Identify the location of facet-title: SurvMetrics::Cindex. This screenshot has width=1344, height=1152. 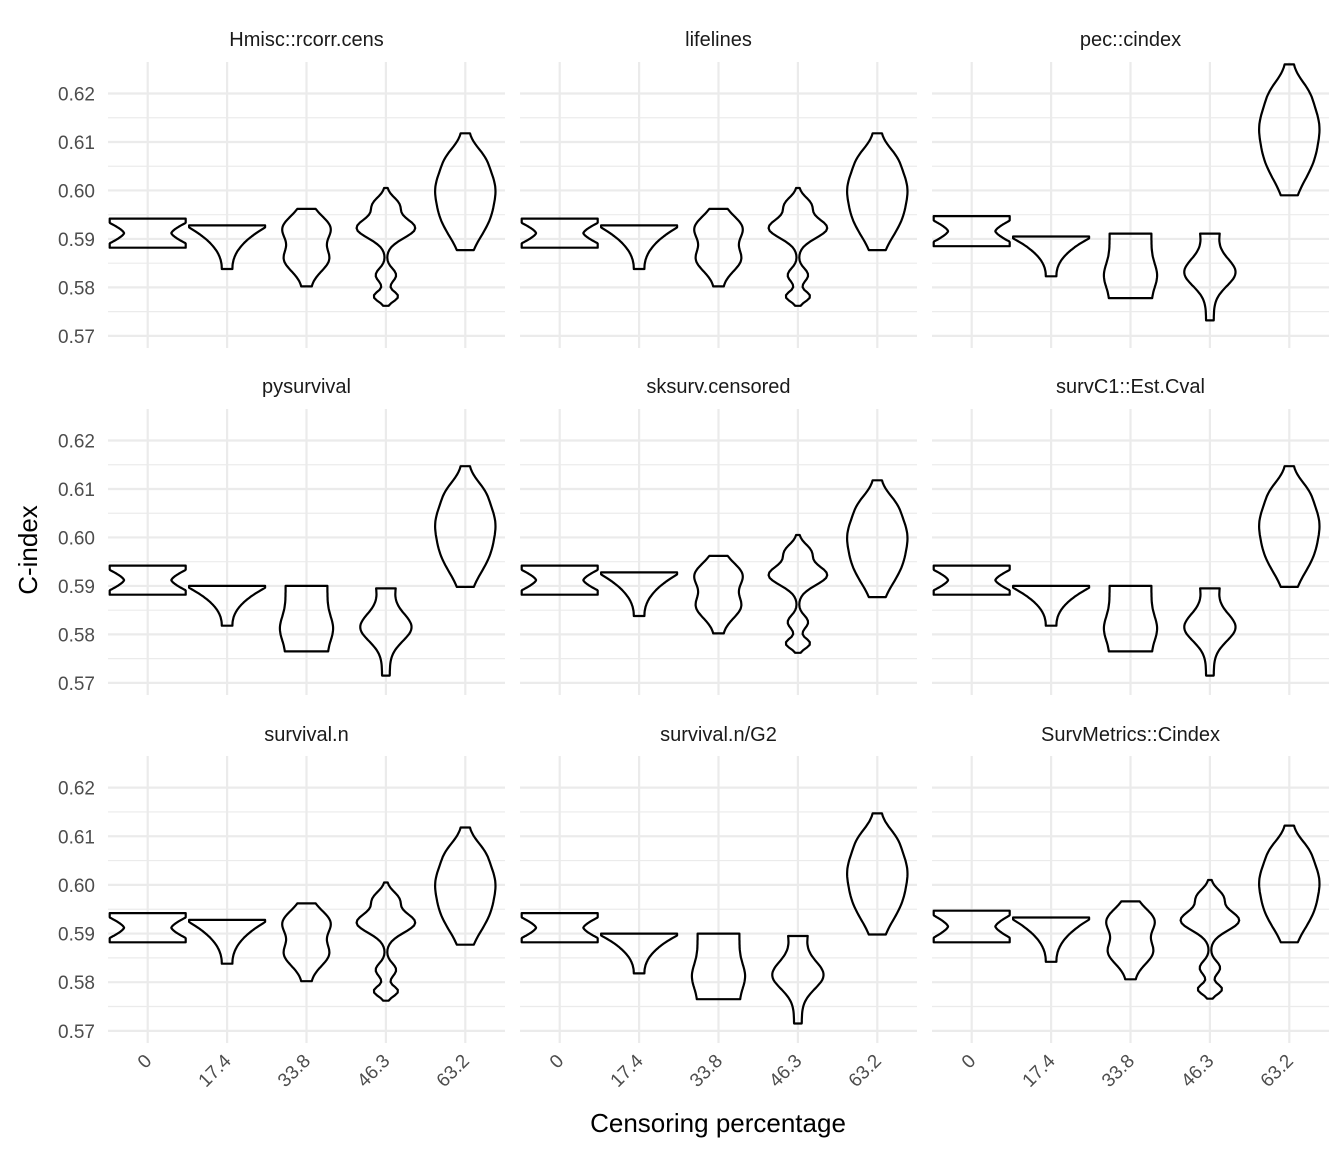
(1130, 735).